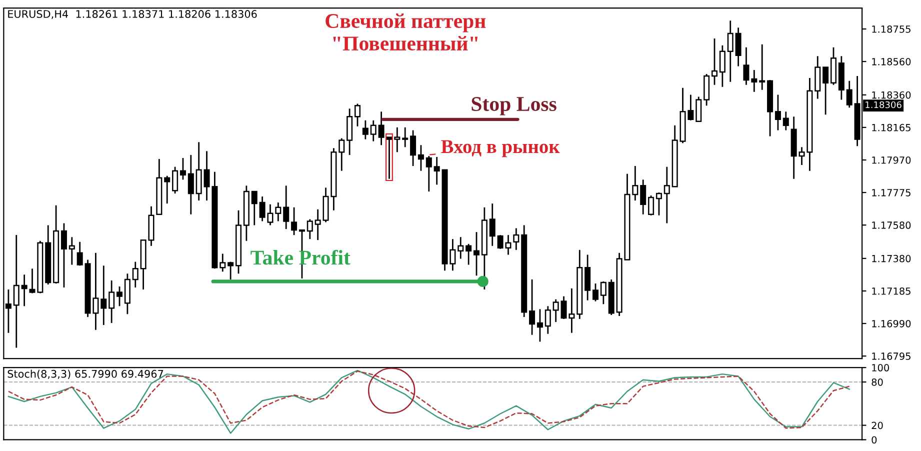 Image resolution: width=921 pixels, height=451 pixels. Describe the element at coordinates (891, 160) in the screenshot. I see `y-tick-label: 1.17970` at that location.